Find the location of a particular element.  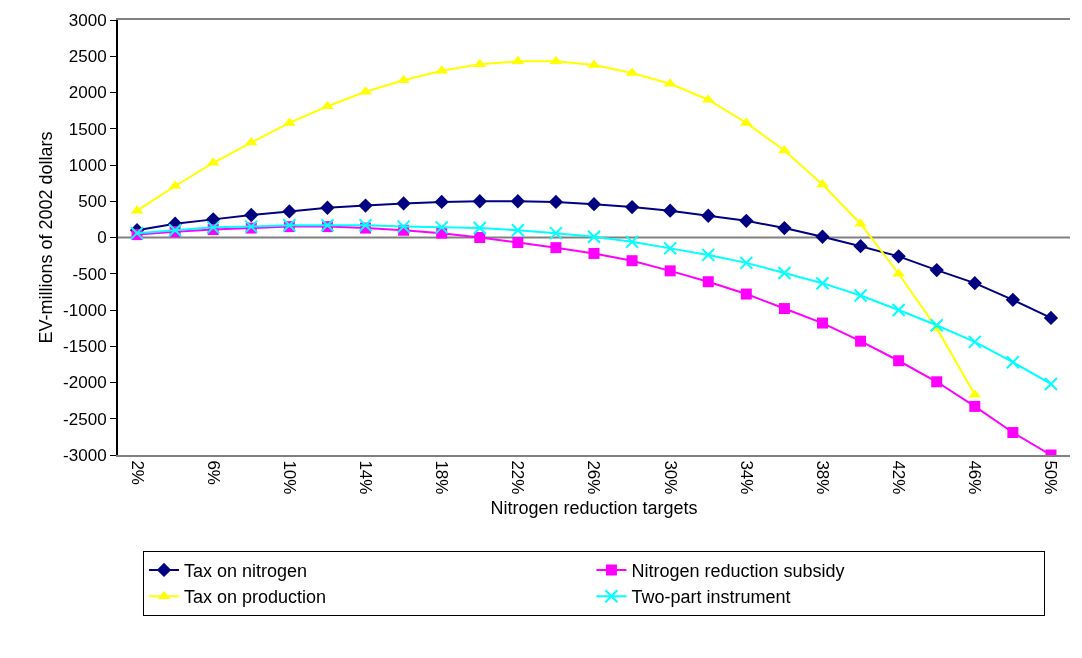

x-tick-label: 34% is located at coordinates (746, 477).